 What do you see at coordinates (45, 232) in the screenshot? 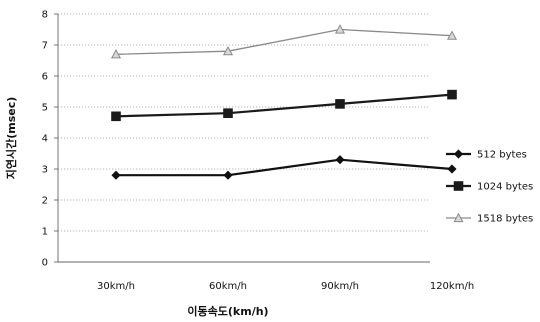
I see `y-tick-label: 1` at bounding box center [45, 232].